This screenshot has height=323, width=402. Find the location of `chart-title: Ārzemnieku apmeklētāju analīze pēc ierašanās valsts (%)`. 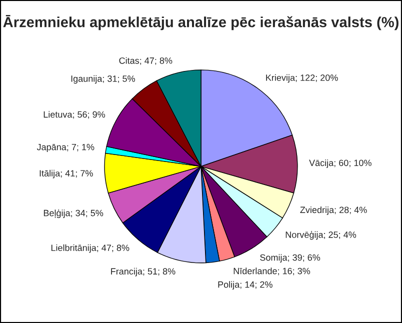

chart-title: Ārzemnieku apmeklētāju analīze pēc ierašanās valsts (%) is located at coordinates (200, 22).